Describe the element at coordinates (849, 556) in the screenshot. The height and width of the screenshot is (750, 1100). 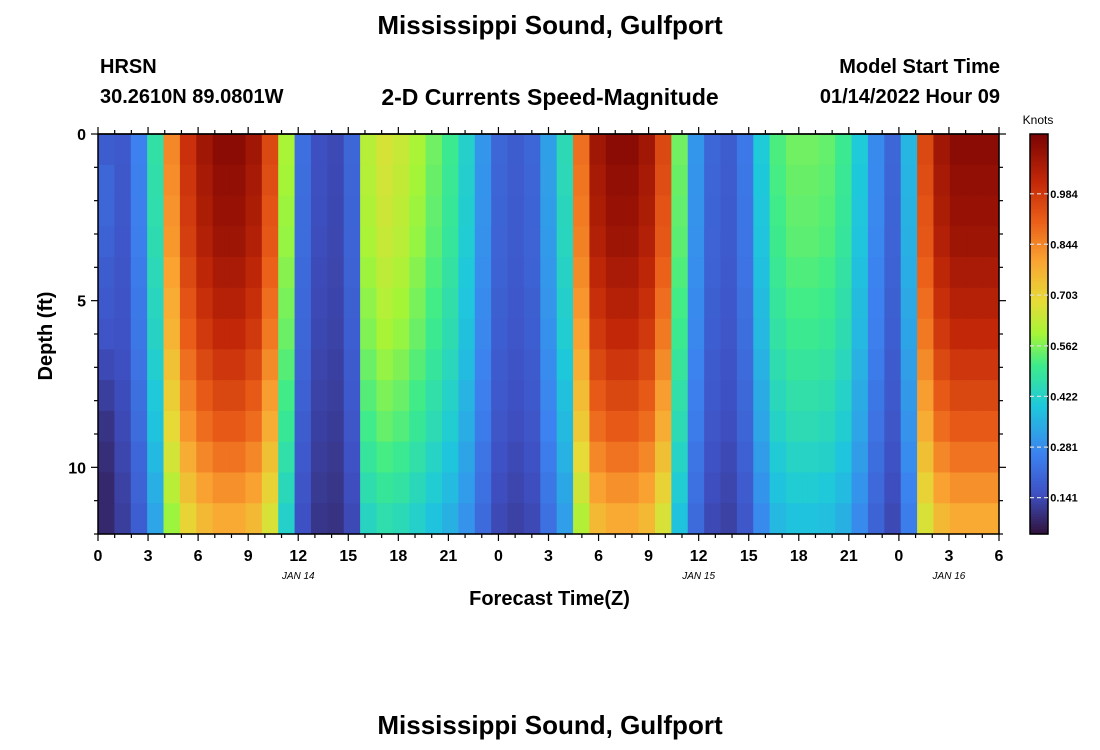
I see `x-tick-label: 21` at that location.